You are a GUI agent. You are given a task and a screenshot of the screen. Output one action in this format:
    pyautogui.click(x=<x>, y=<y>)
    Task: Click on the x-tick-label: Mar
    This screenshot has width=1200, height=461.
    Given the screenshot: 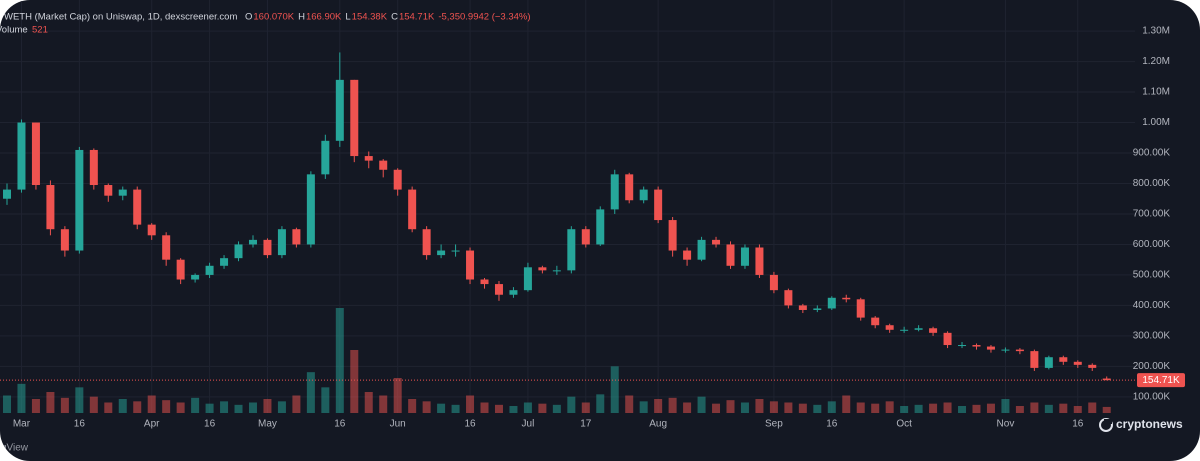 What is the action you would take?
    pyautogui.click(x=22, y=424)
    